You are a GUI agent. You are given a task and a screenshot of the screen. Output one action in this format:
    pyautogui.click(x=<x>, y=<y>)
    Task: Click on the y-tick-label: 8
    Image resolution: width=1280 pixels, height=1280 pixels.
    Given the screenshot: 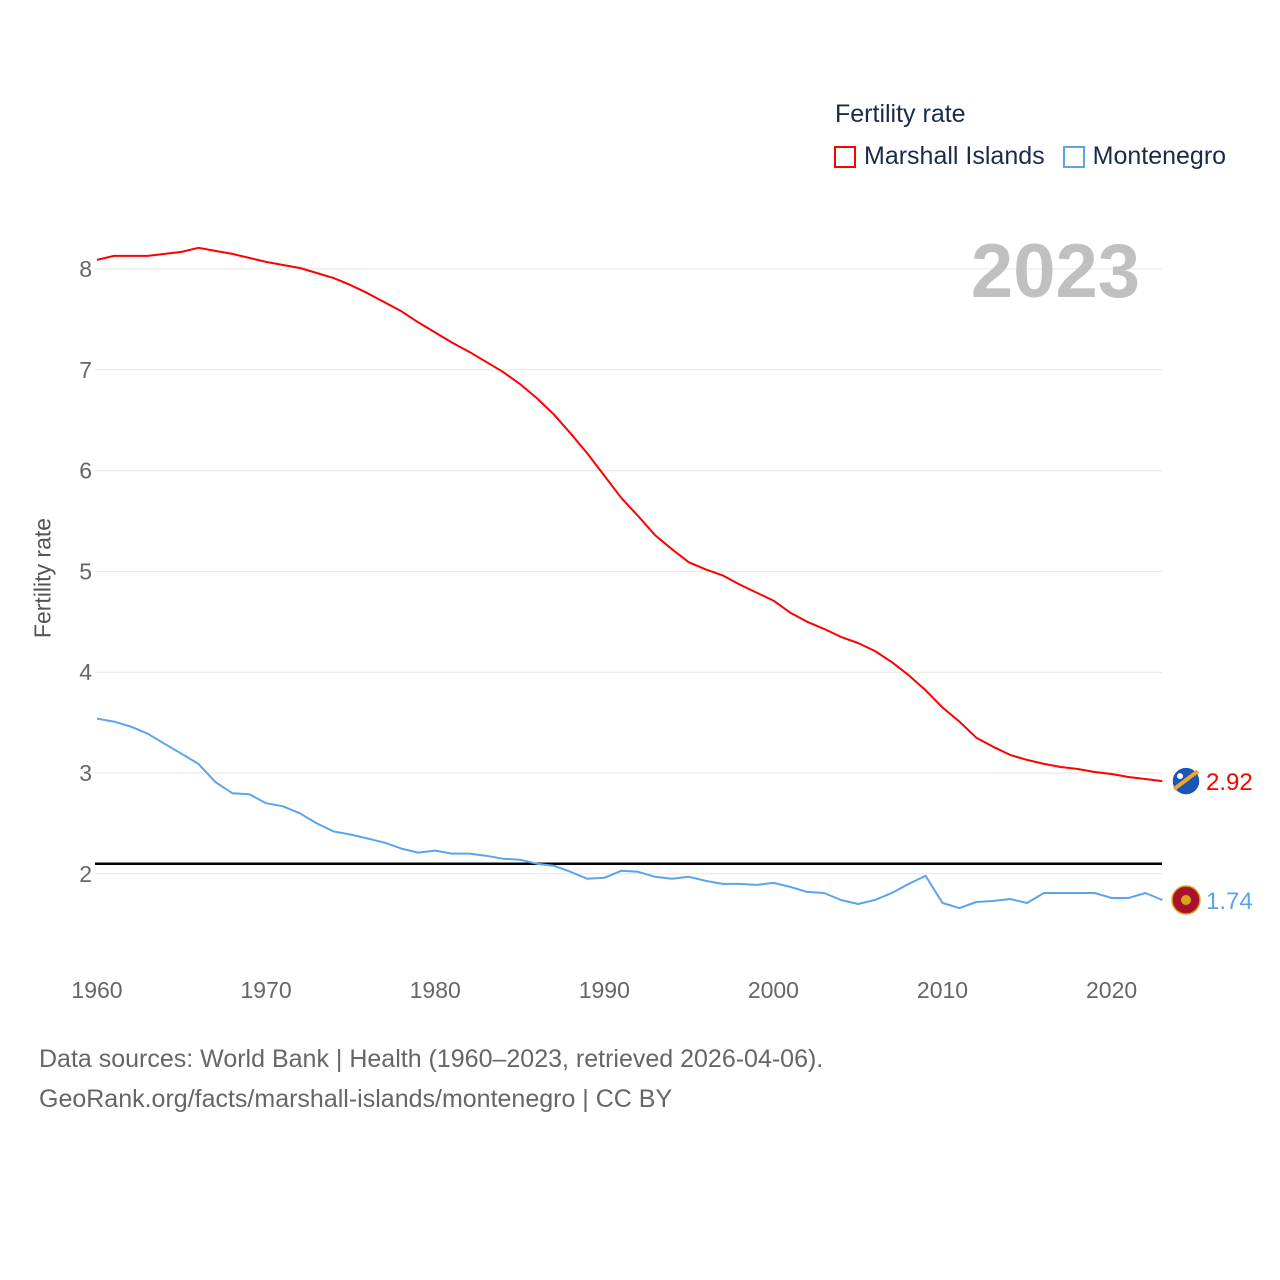 What is the action you would take?
    pyautogui.click(x=85, y=269)
    